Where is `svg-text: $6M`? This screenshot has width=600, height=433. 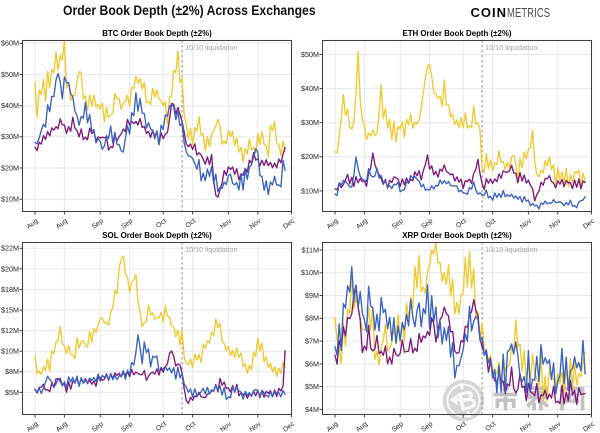
svg-text: $6M is located at coordinates (312, 363).